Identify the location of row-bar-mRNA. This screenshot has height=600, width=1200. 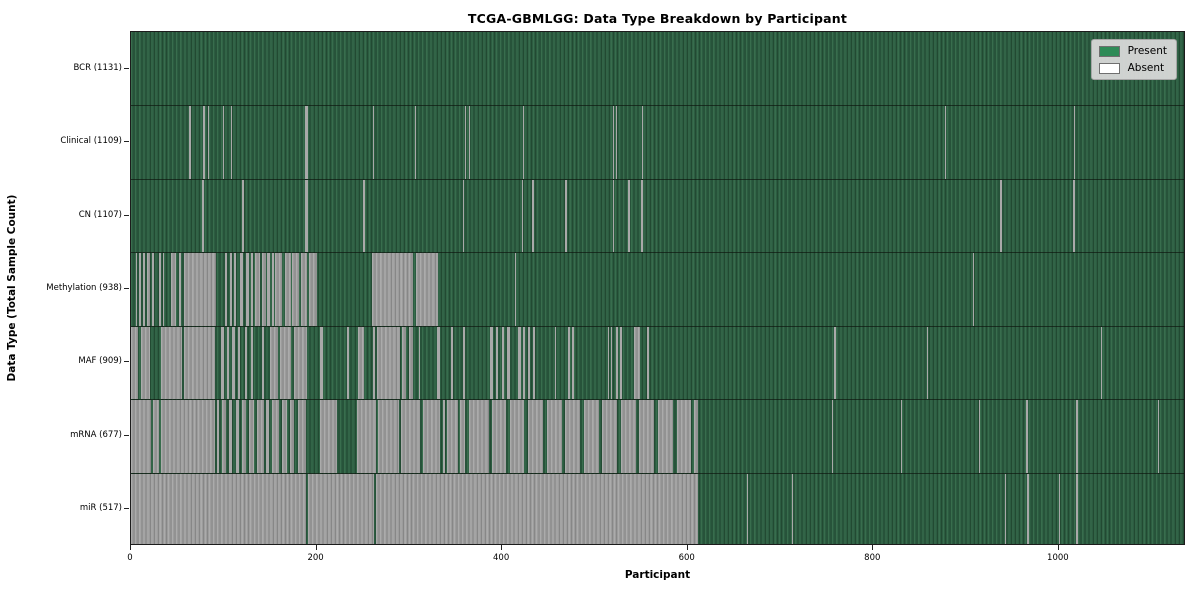
(657, 436).